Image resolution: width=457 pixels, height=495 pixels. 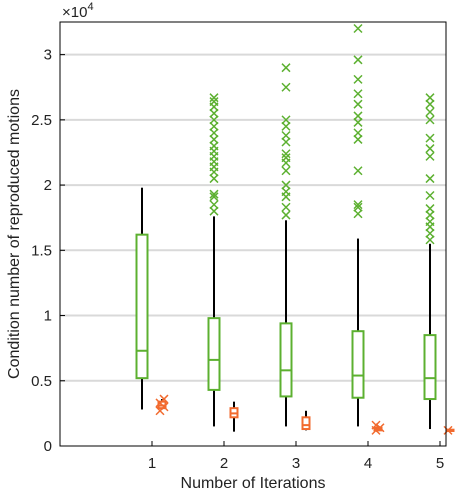 What do you see at coordinates (41, 381) in the screenshot?
I see `y-tick-label: 0.5` at bounding box center [41, 381].